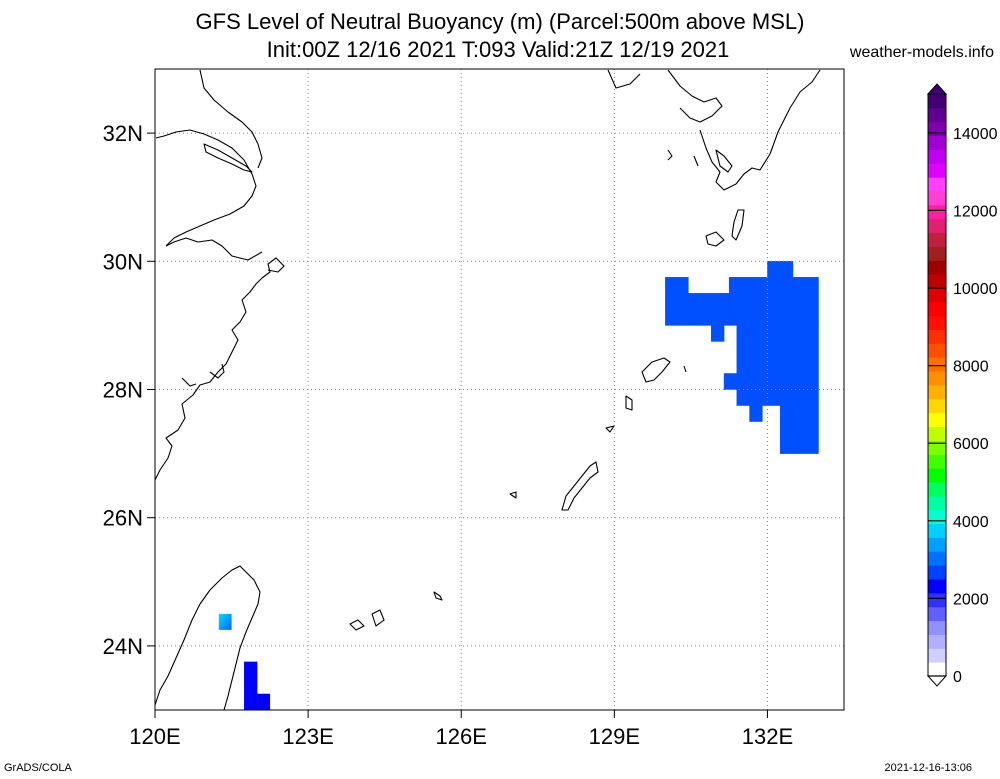 Image resolution: width=1000 pixels, height=779 pixels. I want to click on ishigaki-island, so click(378, 618).